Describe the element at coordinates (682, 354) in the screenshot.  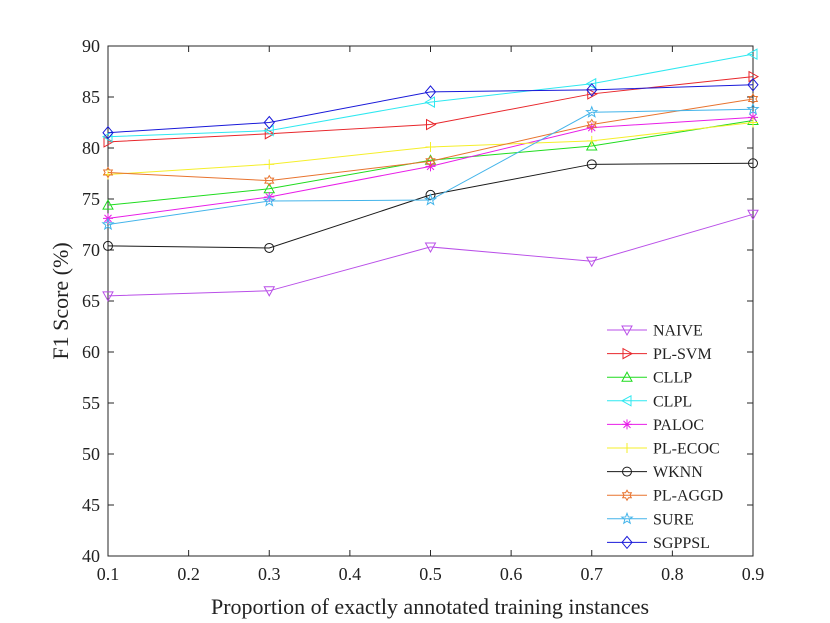
I see `legend-label: PL-SVM` at that location.